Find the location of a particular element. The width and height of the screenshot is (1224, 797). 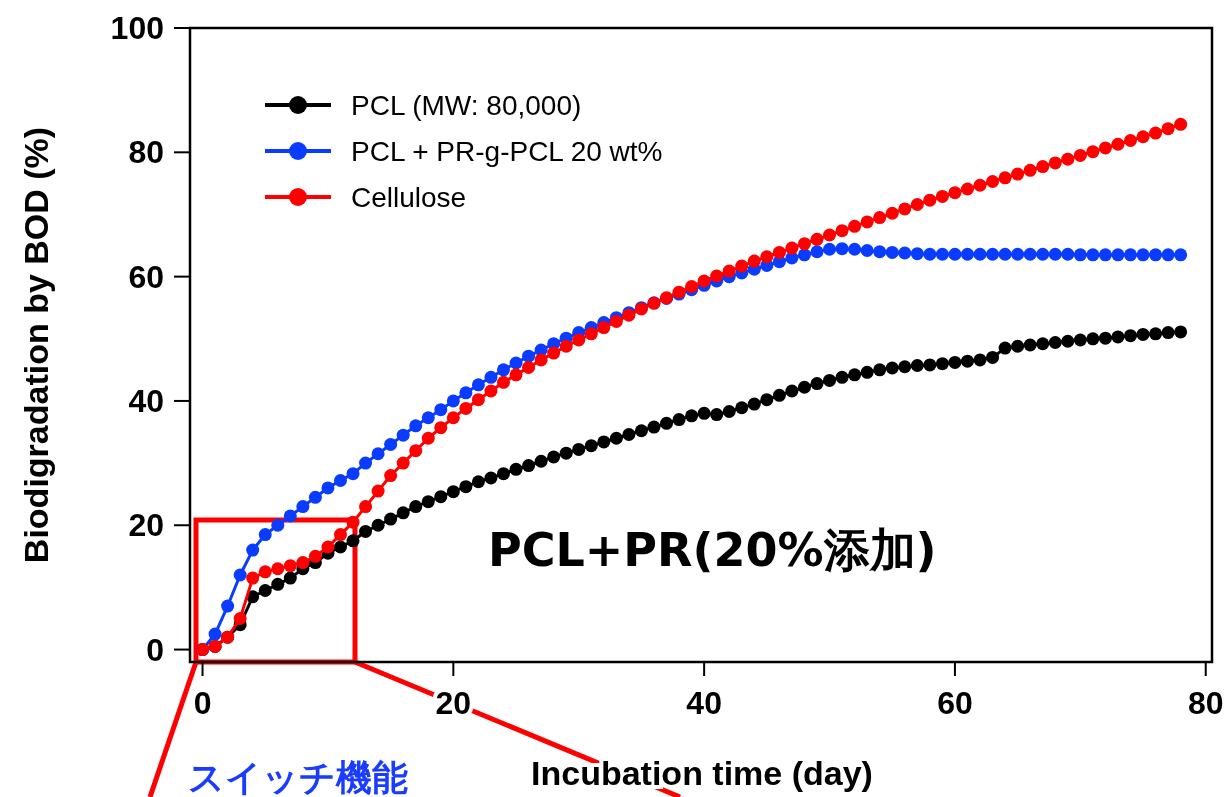

y-tick-label: 60 is located at coordinates (146, 276).